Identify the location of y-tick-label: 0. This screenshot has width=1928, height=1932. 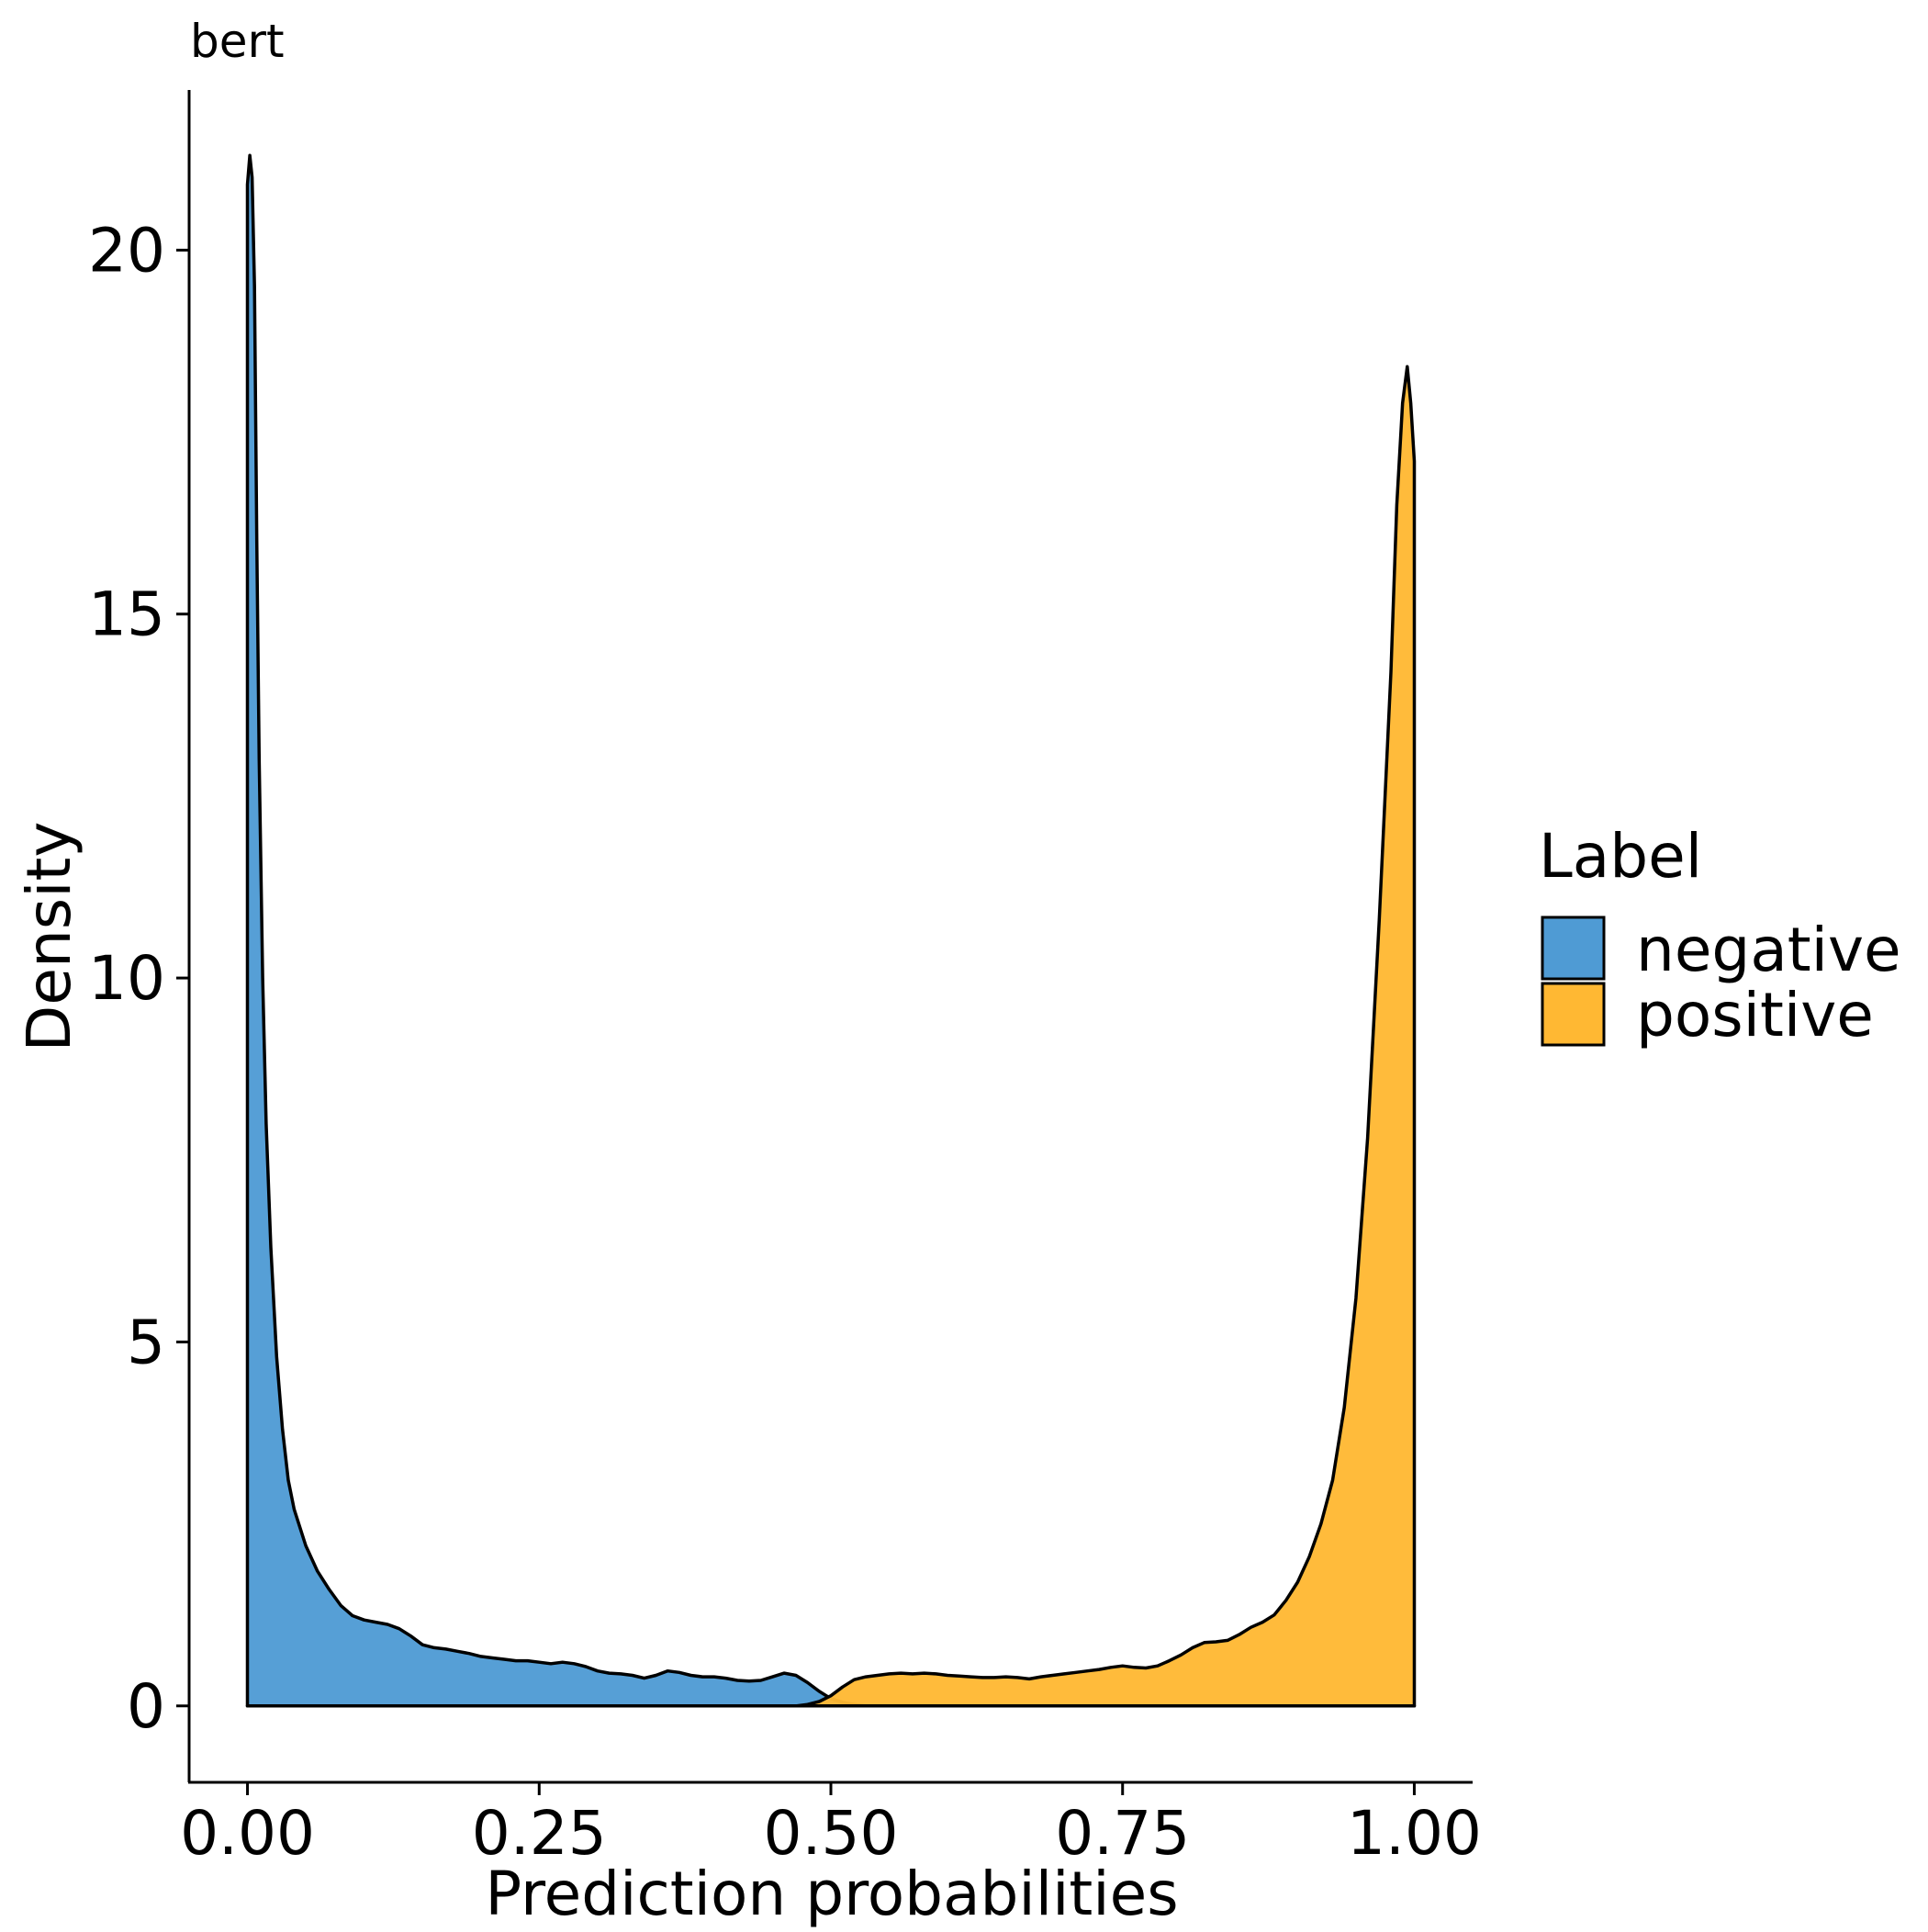
(146, 1707).